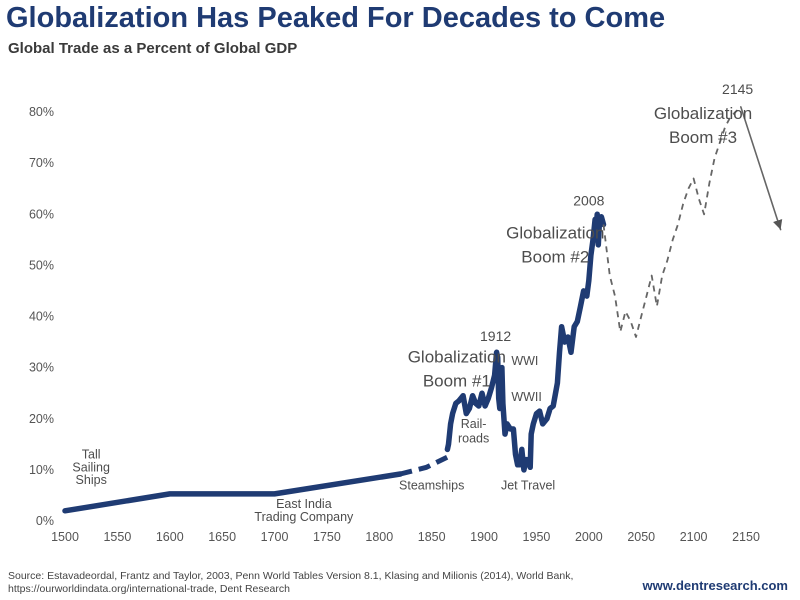  I want to click on x-tick-label: 1750, so click(327, 537).